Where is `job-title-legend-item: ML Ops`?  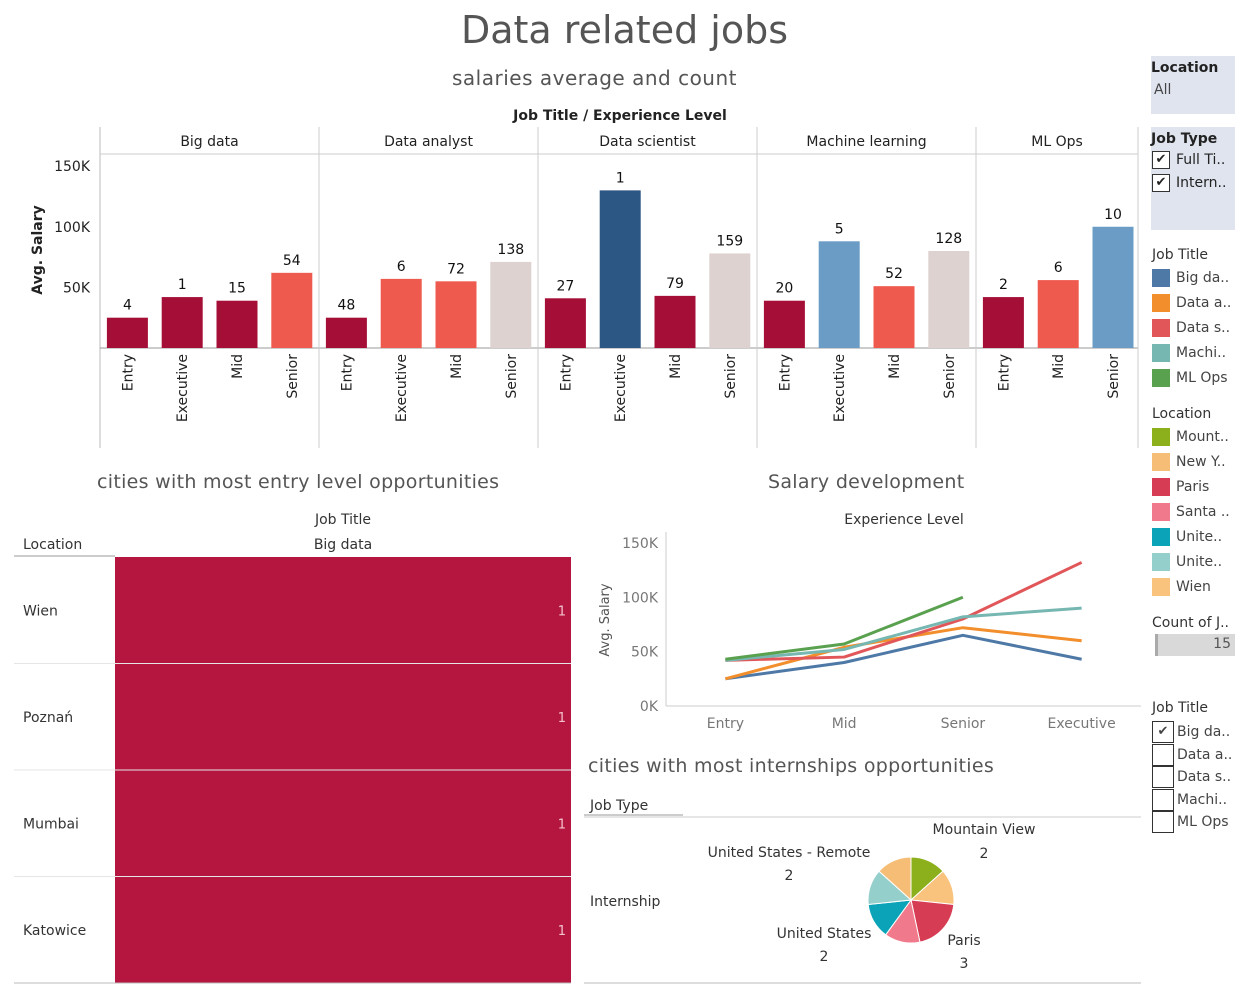
job-title-legend-item: ML Ops is located at coordinates (1190, 379).